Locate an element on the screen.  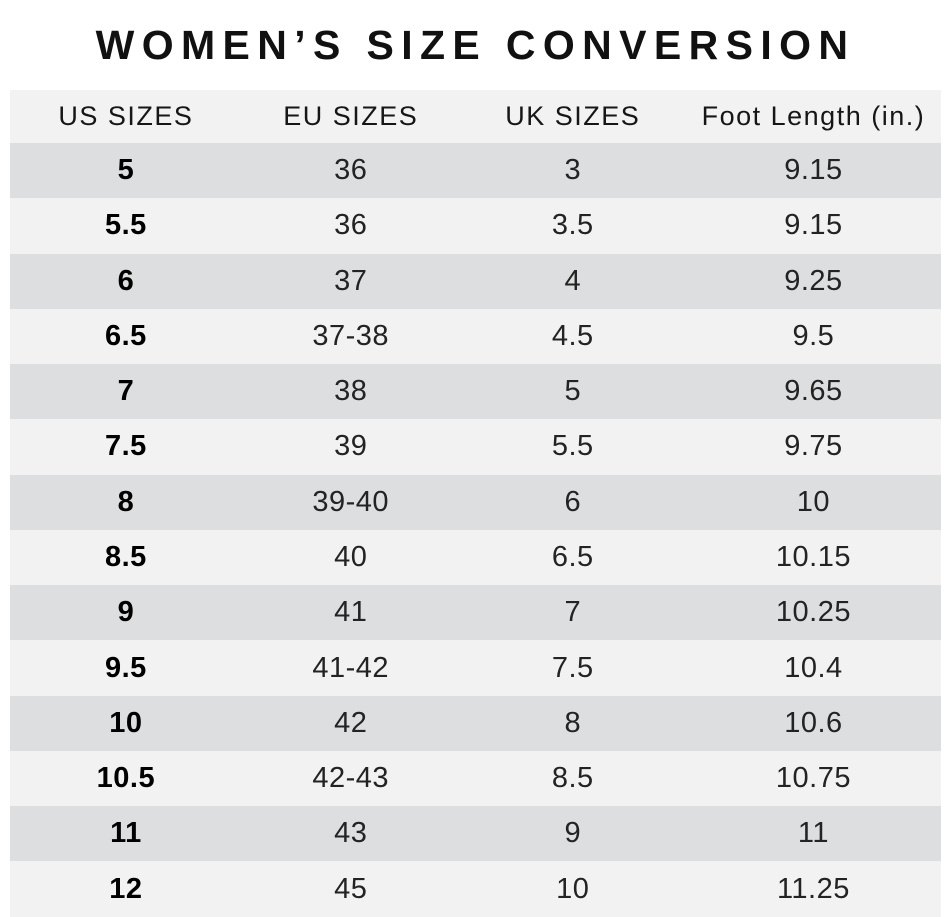
cell-uk-size: 5 is located at coordinates (573, 391).